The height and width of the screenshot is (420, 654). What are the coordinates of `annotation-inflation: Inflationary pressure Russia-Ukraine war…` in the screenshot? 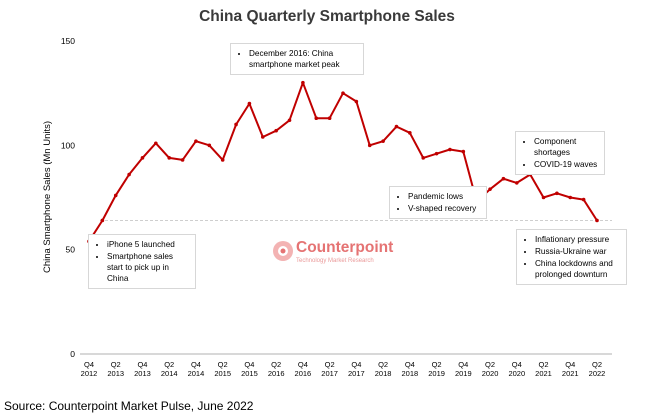 It's located at (571, 257).